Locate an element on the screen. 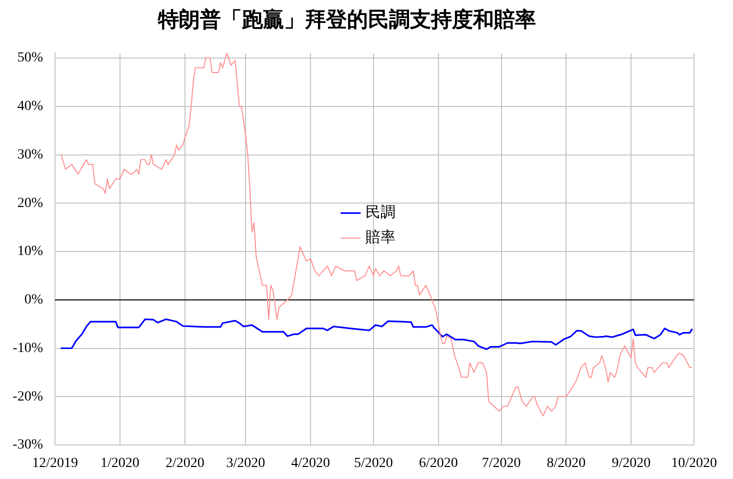 This screenshot has height=479, width=733. y-tick-label: -30% is located at coordinates (28, 445).